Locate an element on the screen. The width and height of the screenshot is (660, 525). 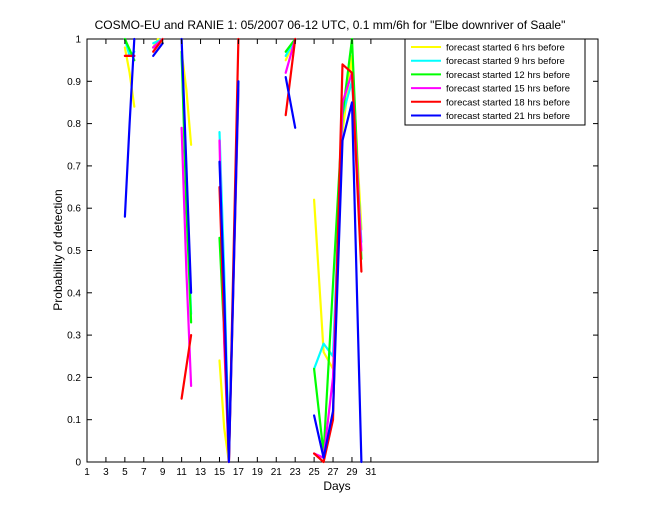
y-tick-label: 0.1 is located at coordinates (74, 420).